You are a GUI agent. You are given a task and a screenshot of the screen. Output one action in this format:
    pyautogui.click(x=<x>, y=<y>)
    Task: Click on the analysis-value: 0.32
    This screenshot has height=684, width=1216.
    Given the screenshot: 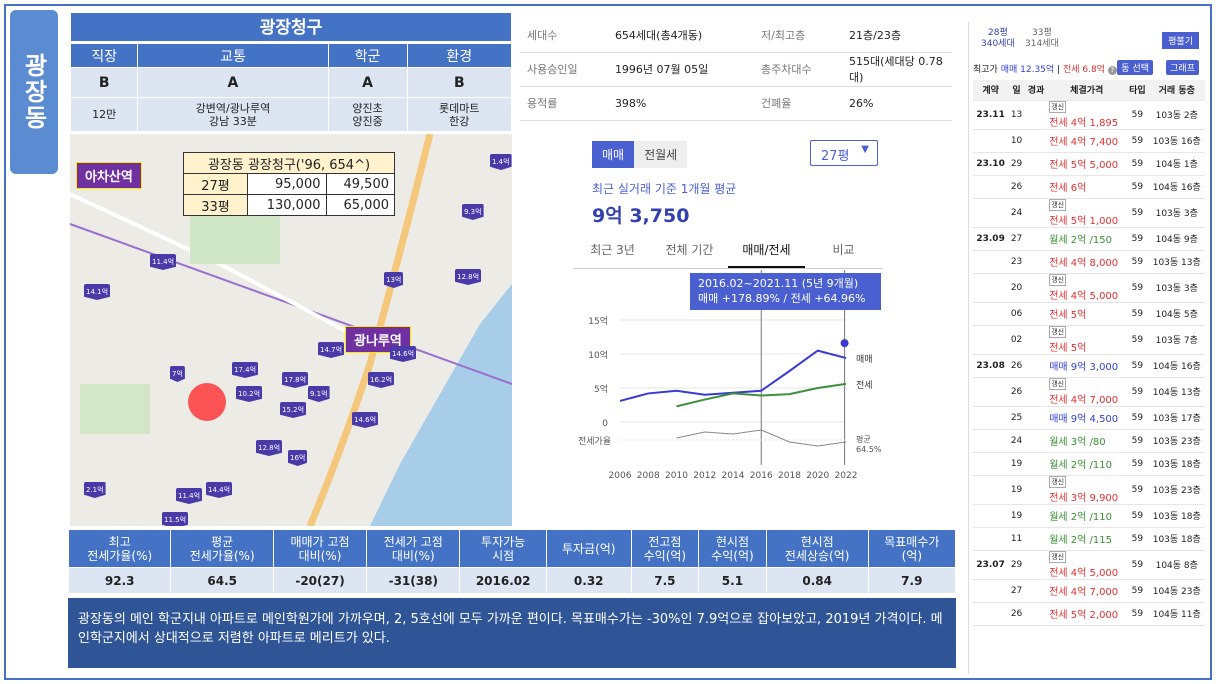 What is the action you would take?
    pyautogui.click(x=588, y=580)
    